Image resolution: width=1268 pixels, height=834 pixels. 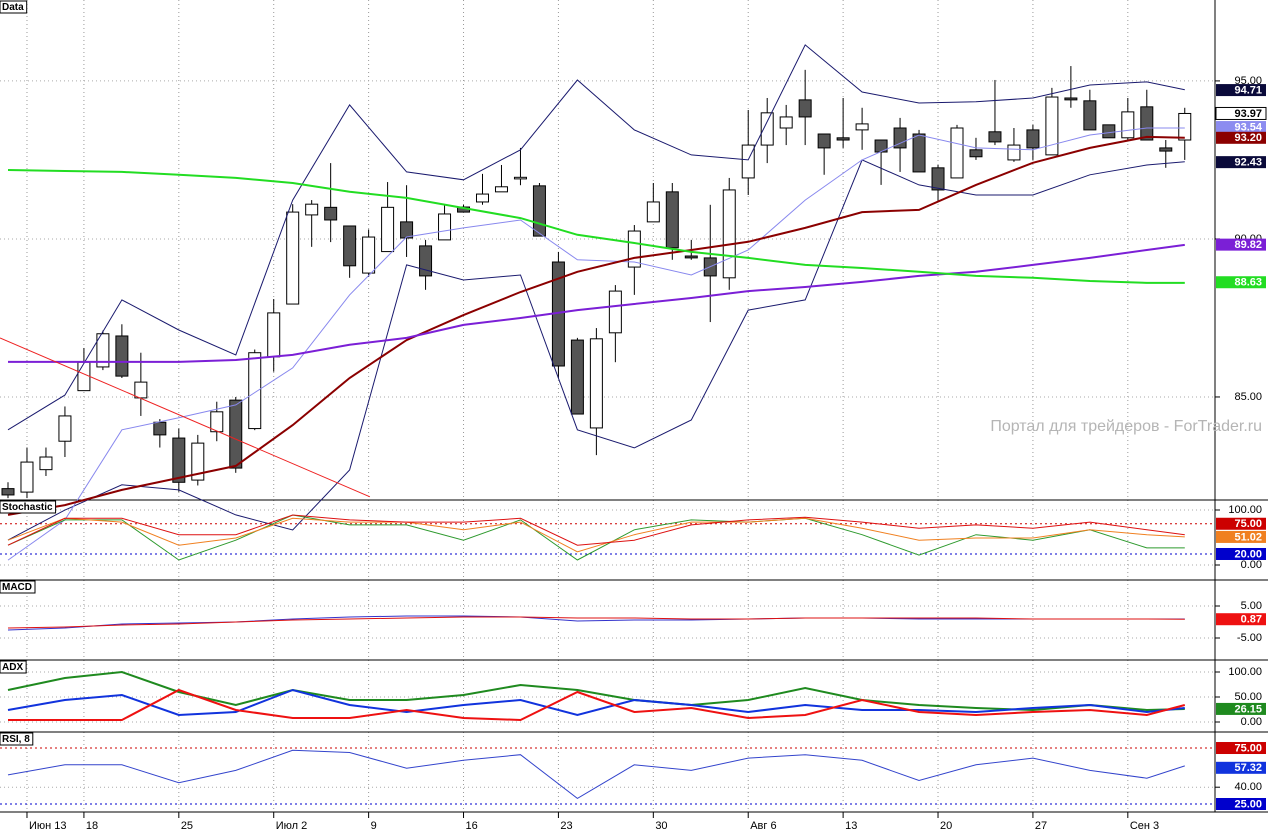 I want to click on x-tick-label: Авг 6, so click(x=763, y=826).